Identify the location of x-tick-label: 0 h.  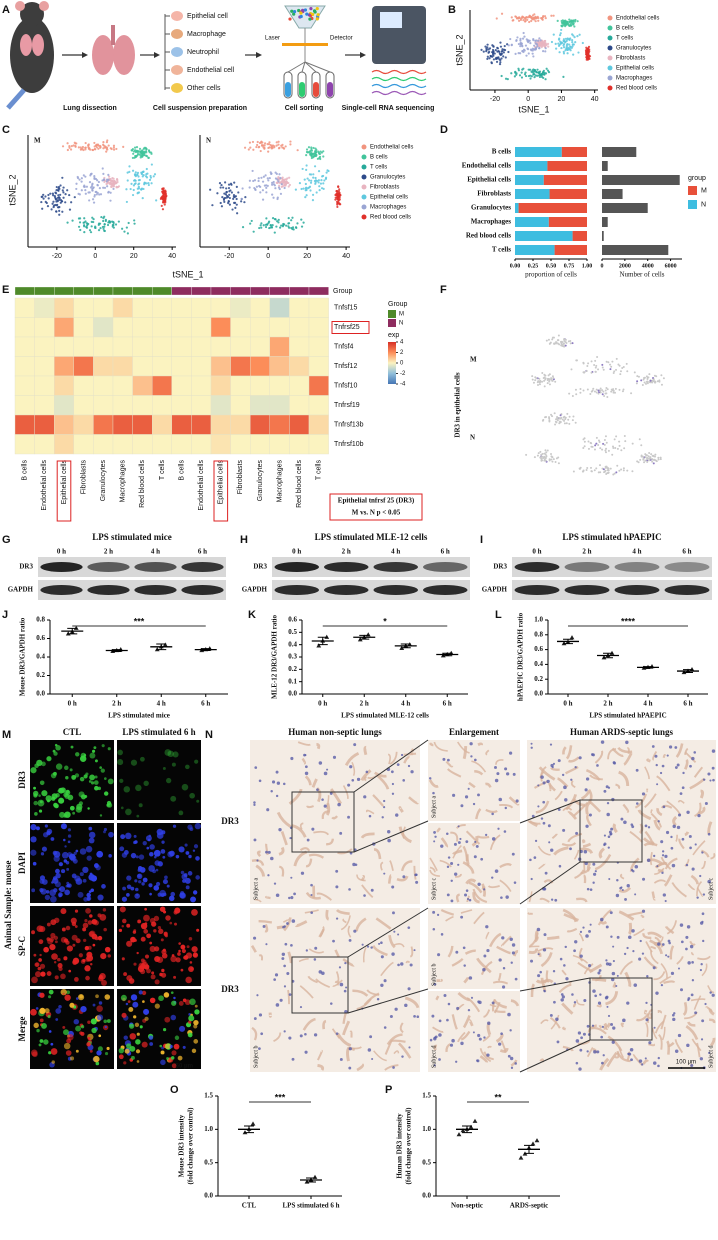
(72, 704).